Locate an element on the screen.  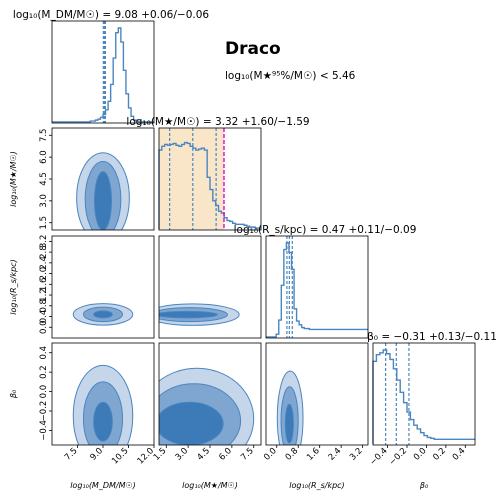
y-tick-label: −0.4 is located at coordinates (44, 430).